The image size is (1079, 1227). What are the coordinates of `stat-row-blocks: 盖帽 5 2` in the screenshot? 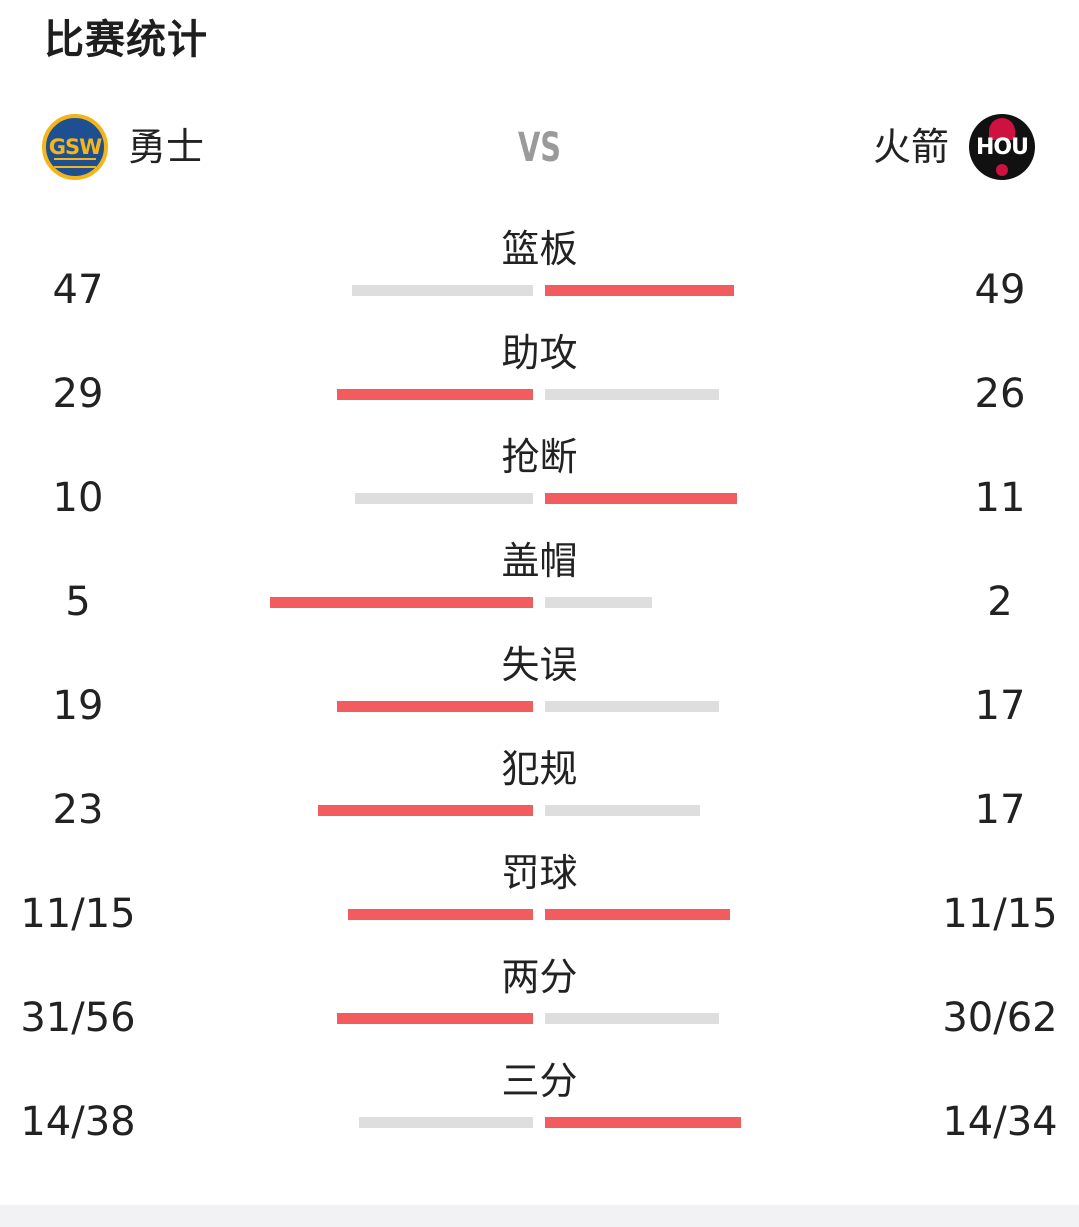 It's located at (539, 586).